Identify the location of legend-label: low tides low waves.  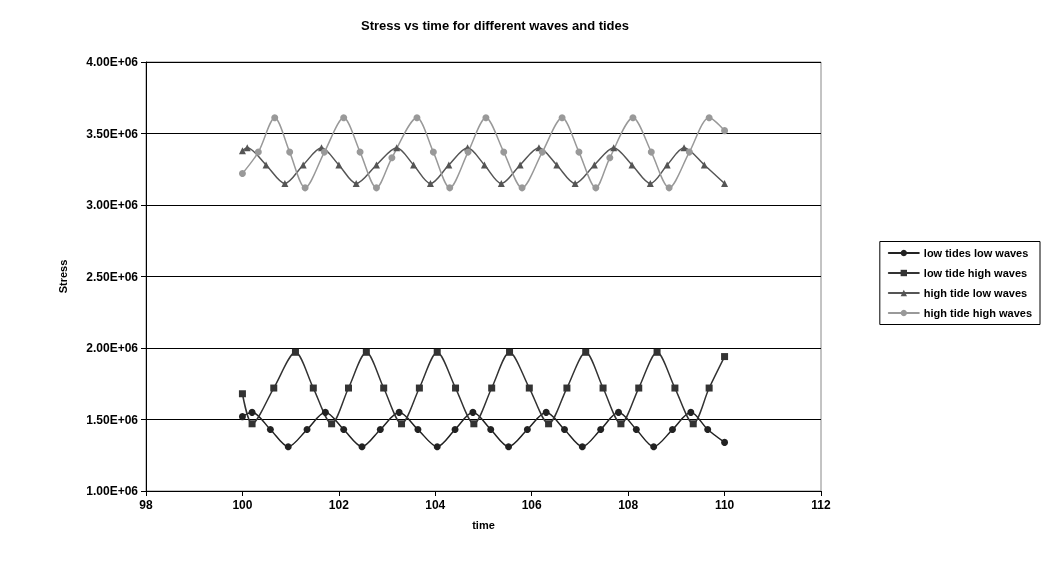
(976, 253).